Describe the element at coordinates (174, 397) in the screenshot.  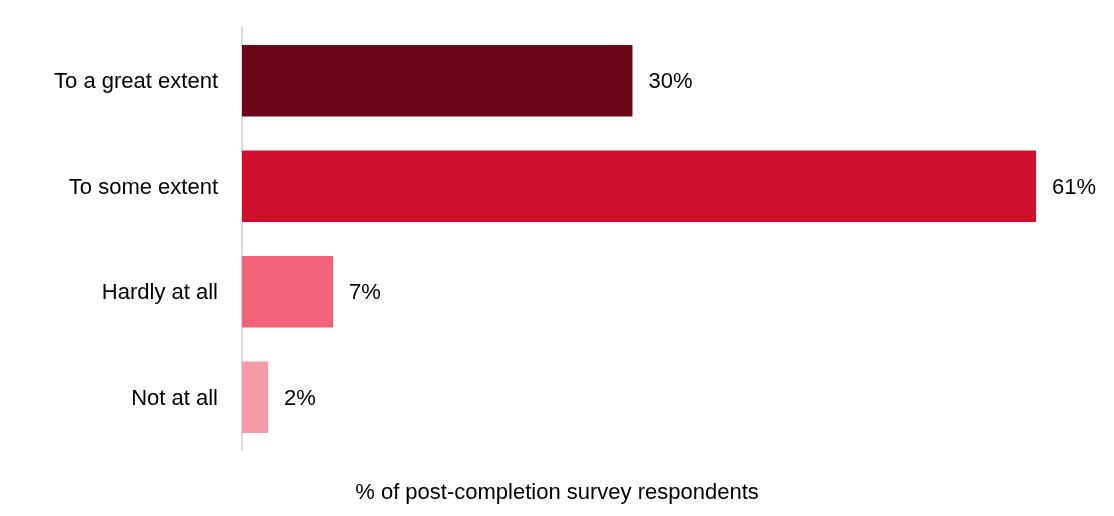
I see `y-tick-label: Not at all` at that location.